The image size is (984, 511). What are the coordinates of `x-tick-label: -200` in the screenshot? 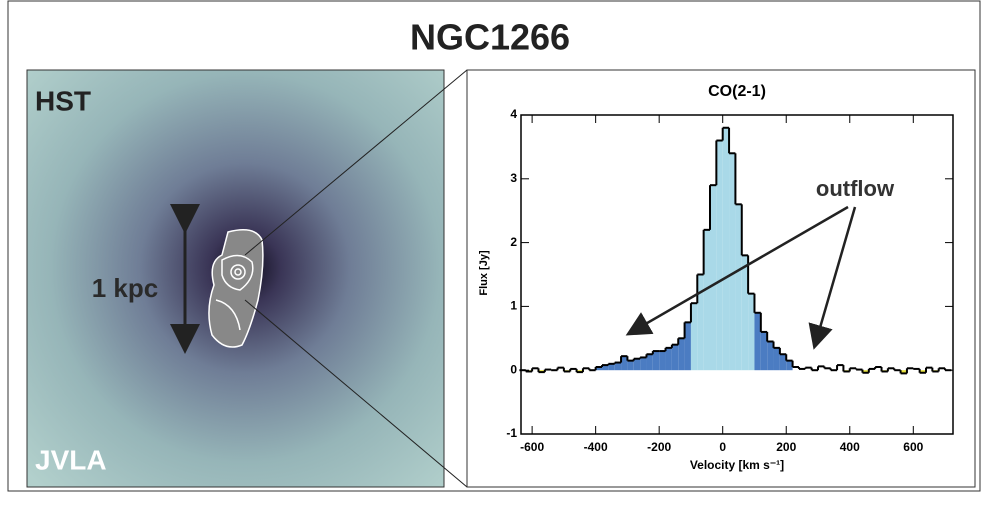 It's located at (659, 447).